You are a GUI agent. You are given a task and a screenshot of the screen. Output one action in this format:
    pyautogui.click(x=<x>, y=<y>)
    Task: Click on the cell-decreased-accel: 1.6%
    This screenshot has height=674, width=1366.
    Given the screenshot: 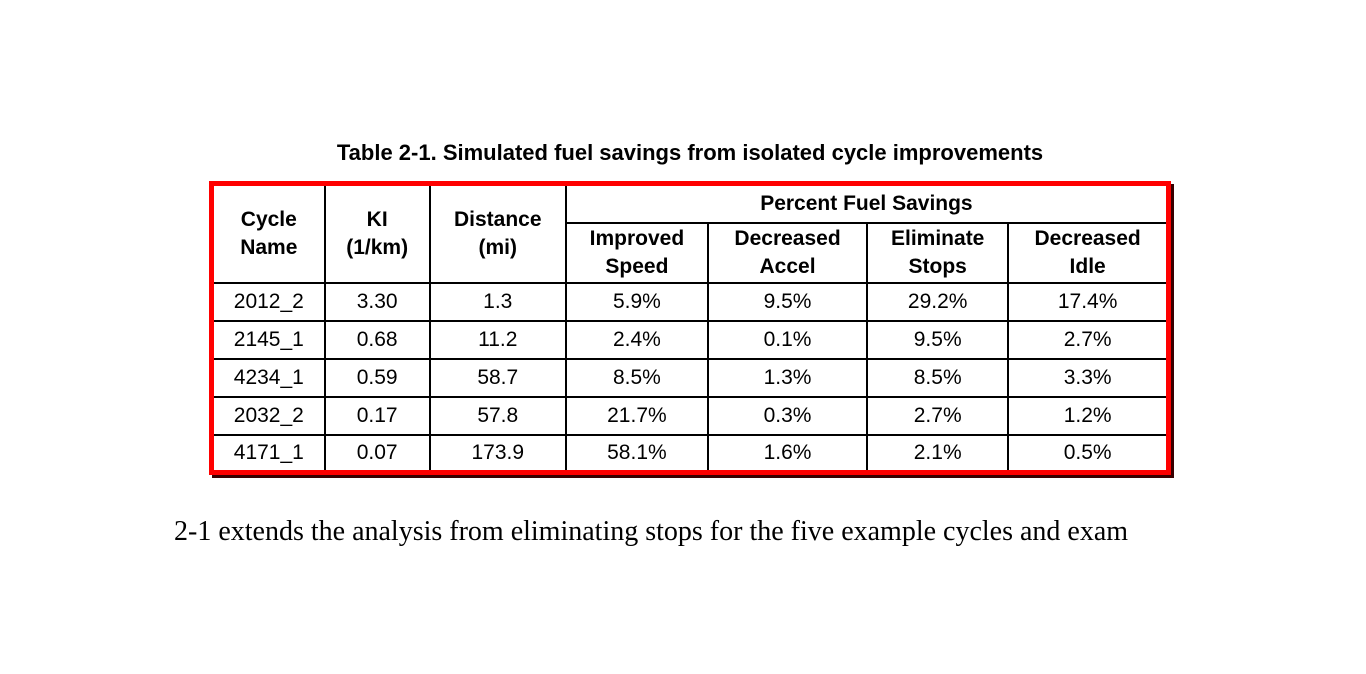 What is the action you would take?
    pyautogui.click(x=787, y=453)
    